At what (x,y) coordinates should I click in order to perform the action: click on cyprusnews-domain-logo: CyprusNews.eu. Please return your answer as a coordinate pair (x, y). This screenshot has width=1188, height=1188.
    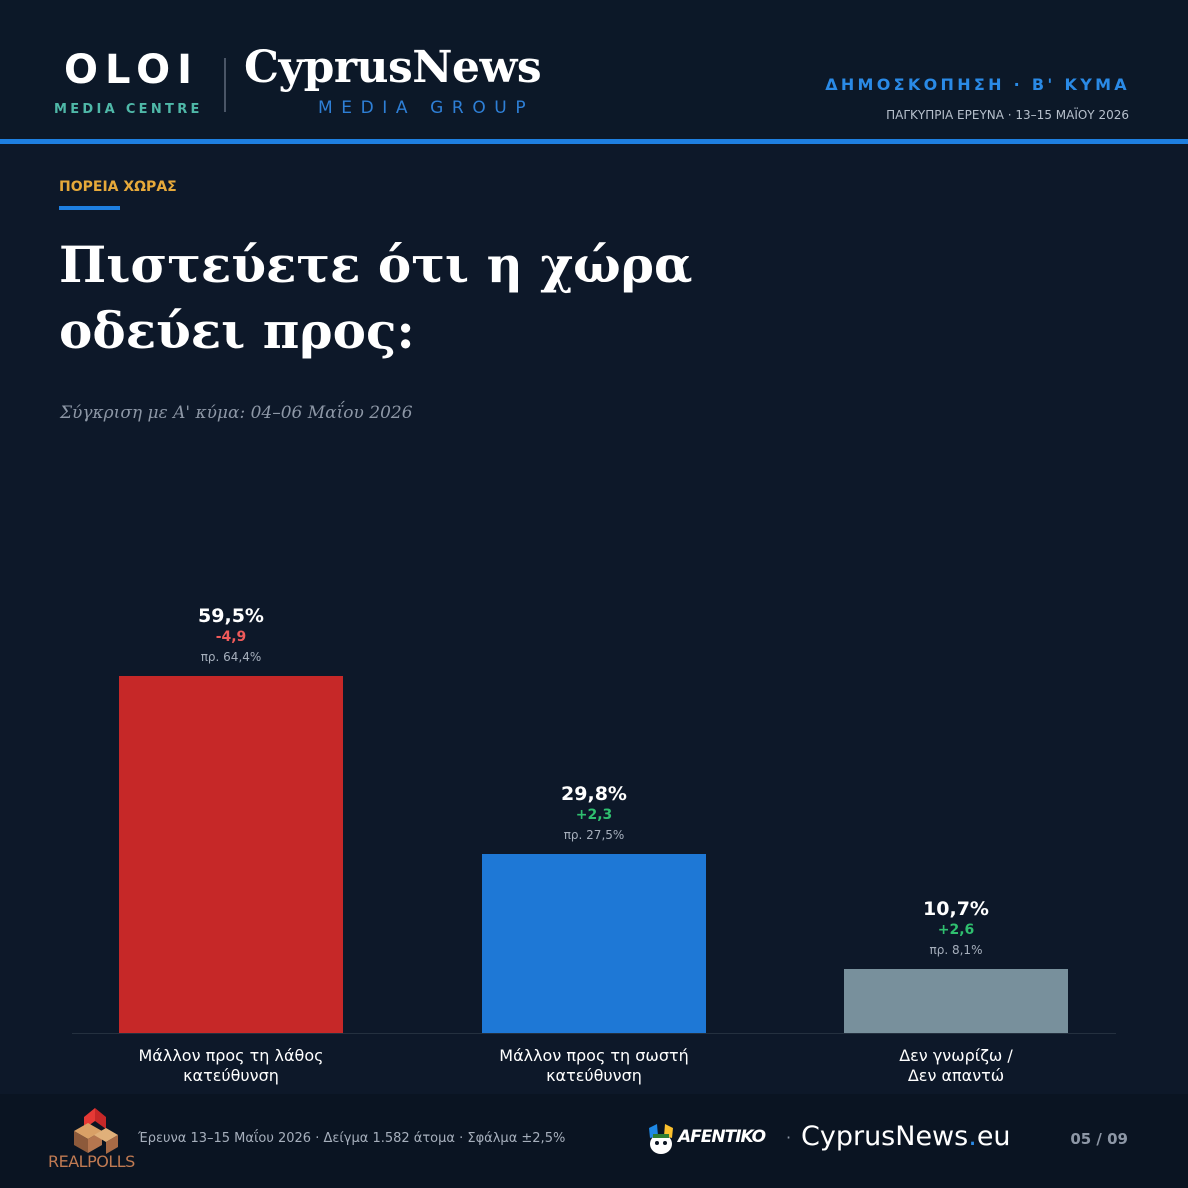
    Looking at the image, I should click on (906, 1136).